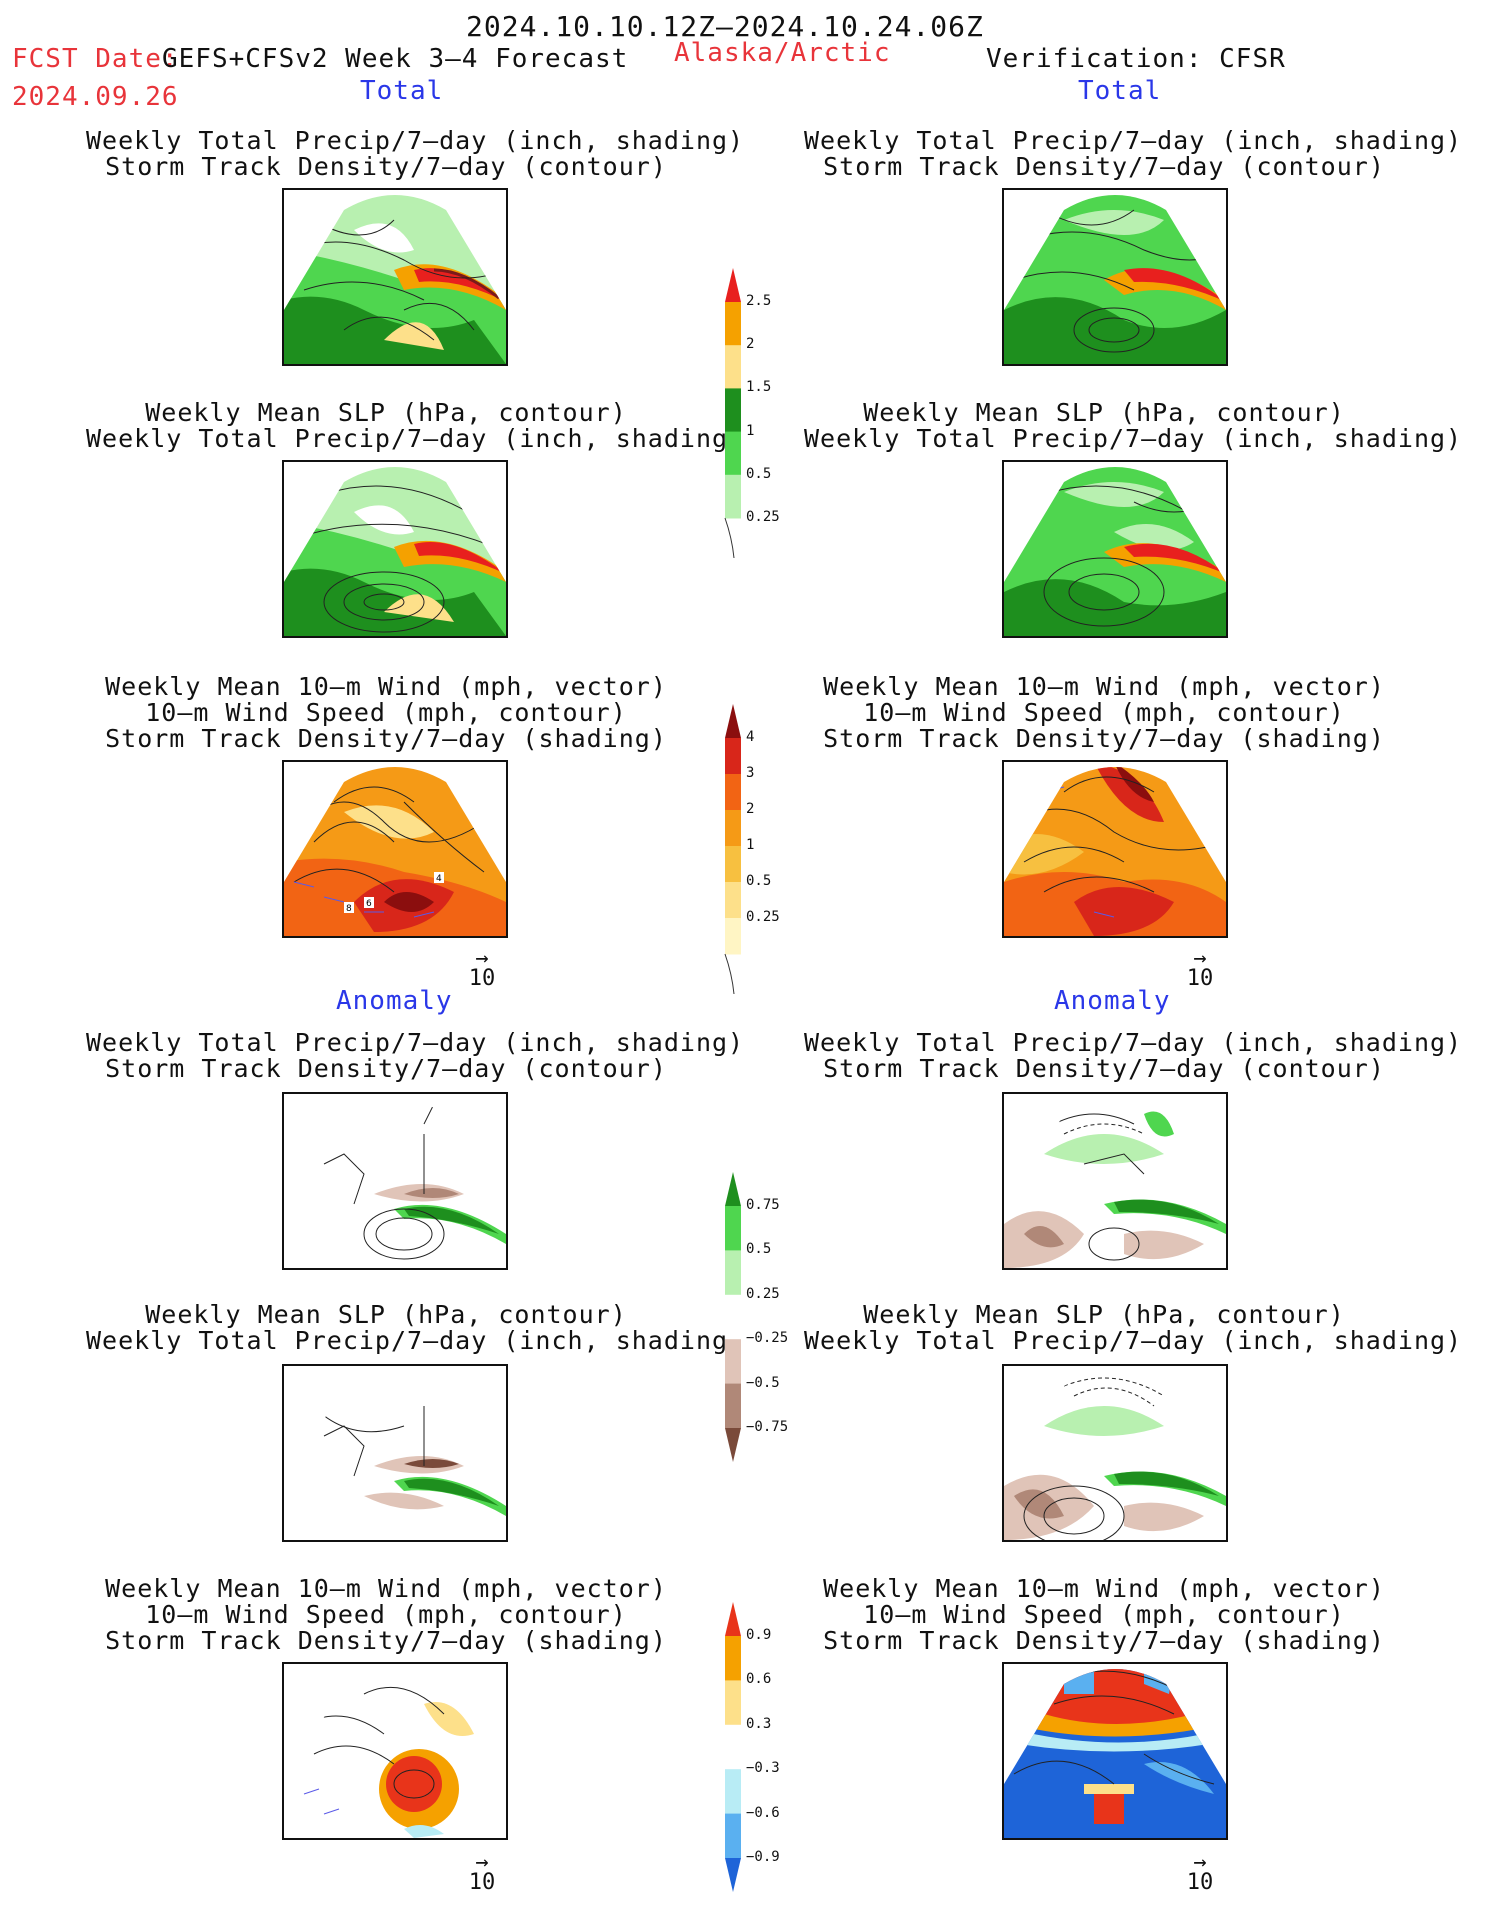 The image size is (1487, 1925). What do you see at coordinates (395, 1751) in the screenshot?
I see `map-wind-storm-anom-fcst` at bounding box center [395, 1751].